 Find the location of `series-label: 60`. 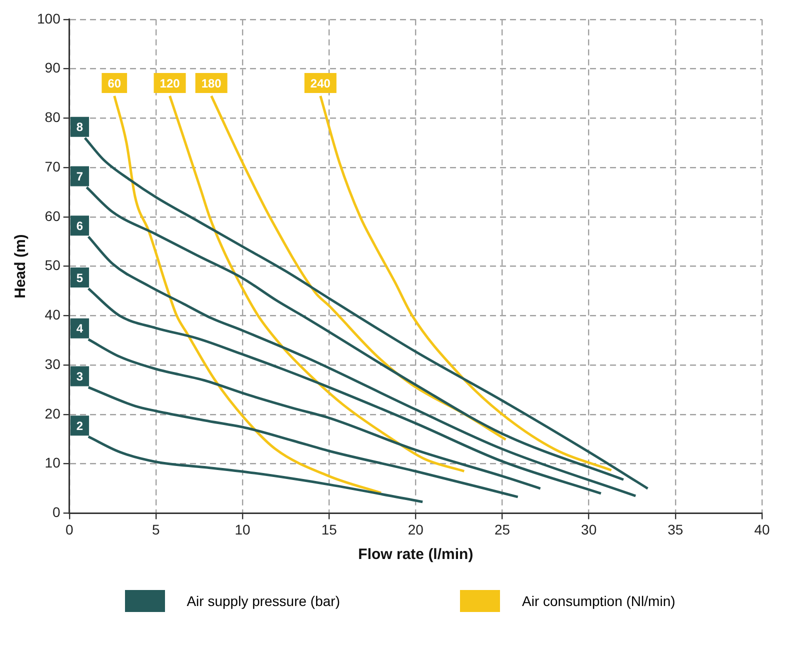

series-label: 60 is located at coordinates (115, 83).